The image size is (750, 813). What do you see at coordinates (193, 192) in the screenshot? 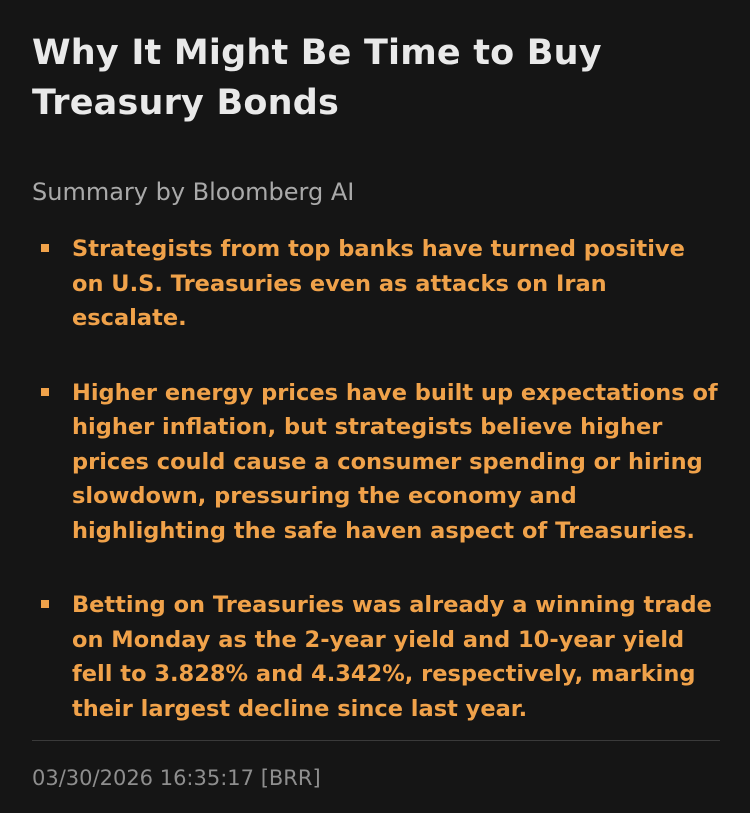
I see `summary-label: Summary by Bloomberg AI` at bounding box center [193, 192].